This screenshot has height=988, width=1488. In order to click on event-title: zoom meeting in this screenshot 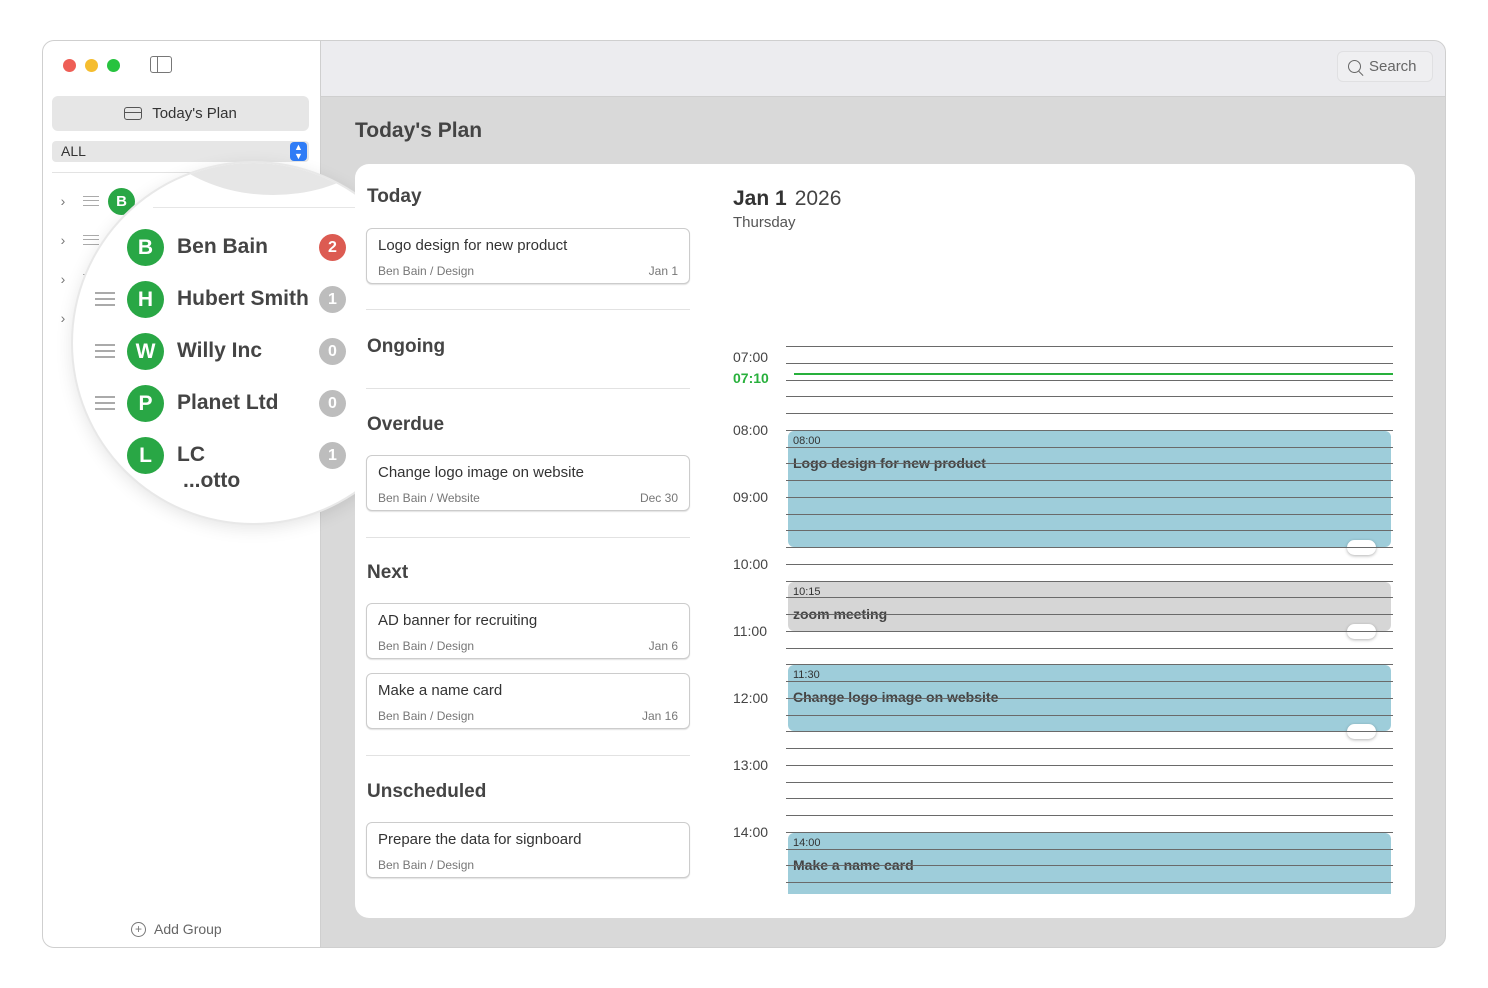, I will do `click(840, 613)`.